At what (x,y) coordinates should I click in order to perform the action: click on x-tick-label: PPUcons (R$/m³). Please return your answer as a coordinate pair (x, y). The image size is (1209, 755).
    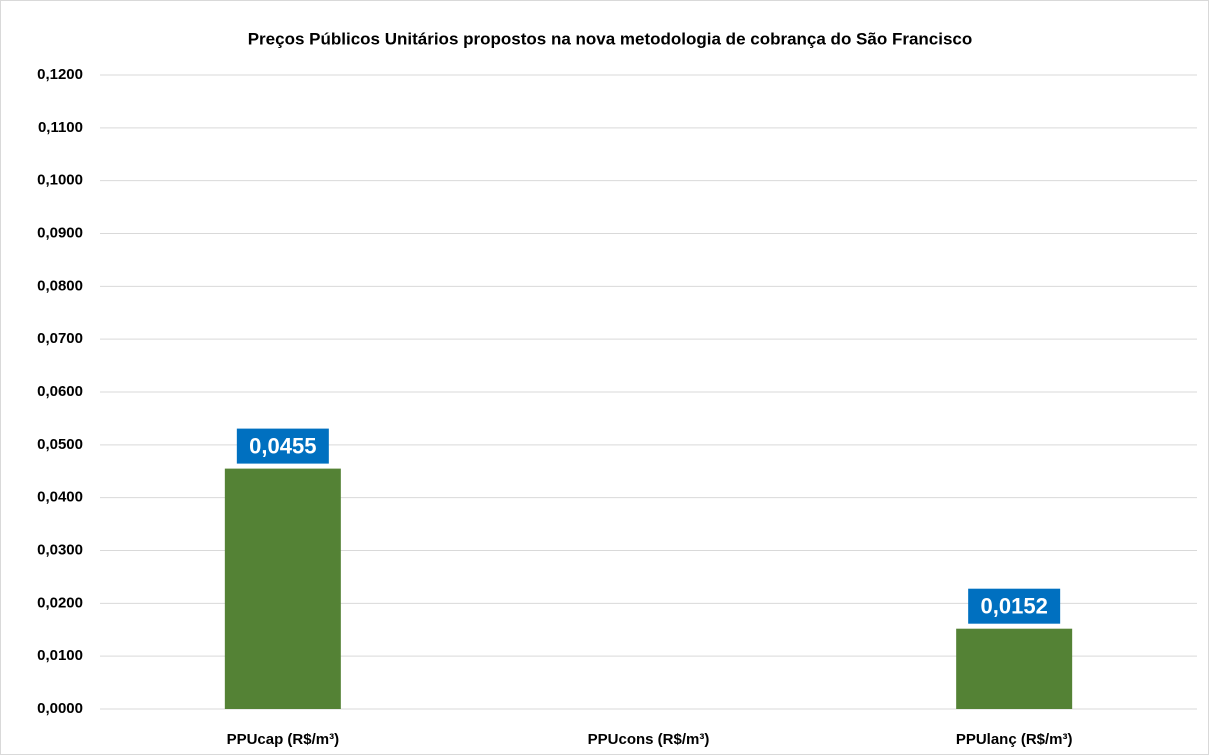
    Looking at the image, I should click on (649, 739).